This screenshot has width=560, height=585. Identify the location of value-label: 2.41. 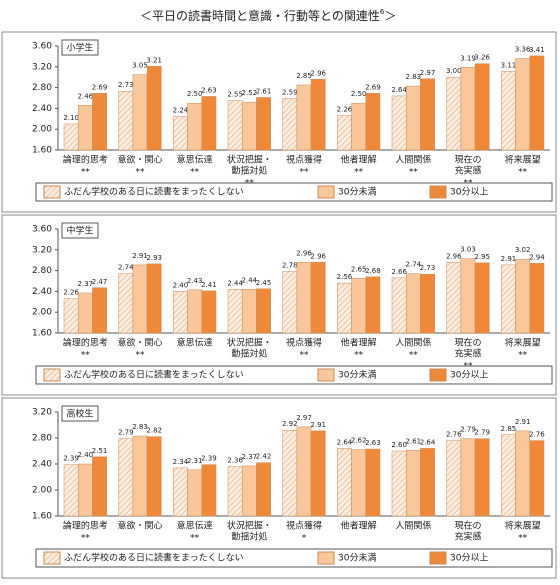
(209, 285).